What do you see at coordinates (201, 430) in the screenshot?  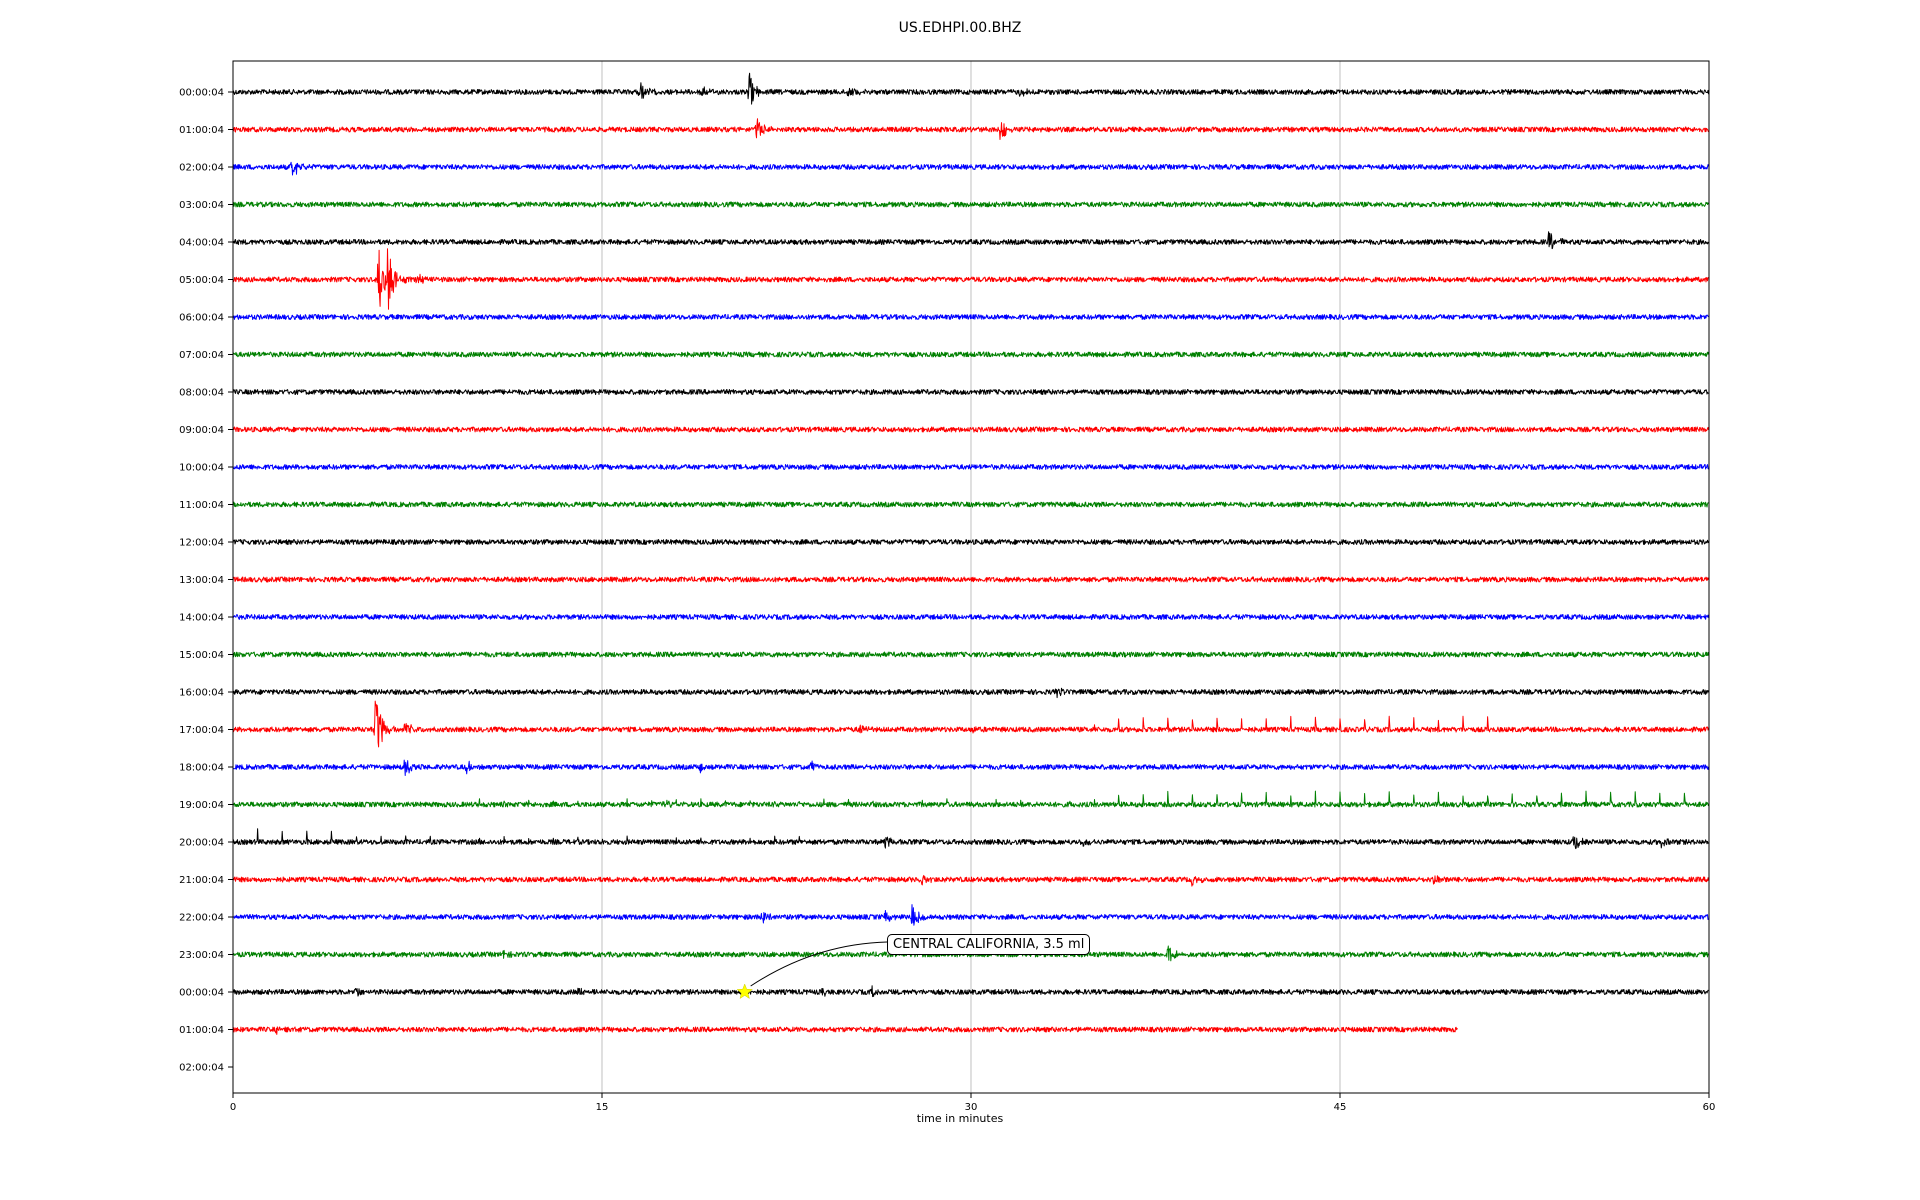 I see `row-label: 09:00:04` at bounding box center [201, 430].